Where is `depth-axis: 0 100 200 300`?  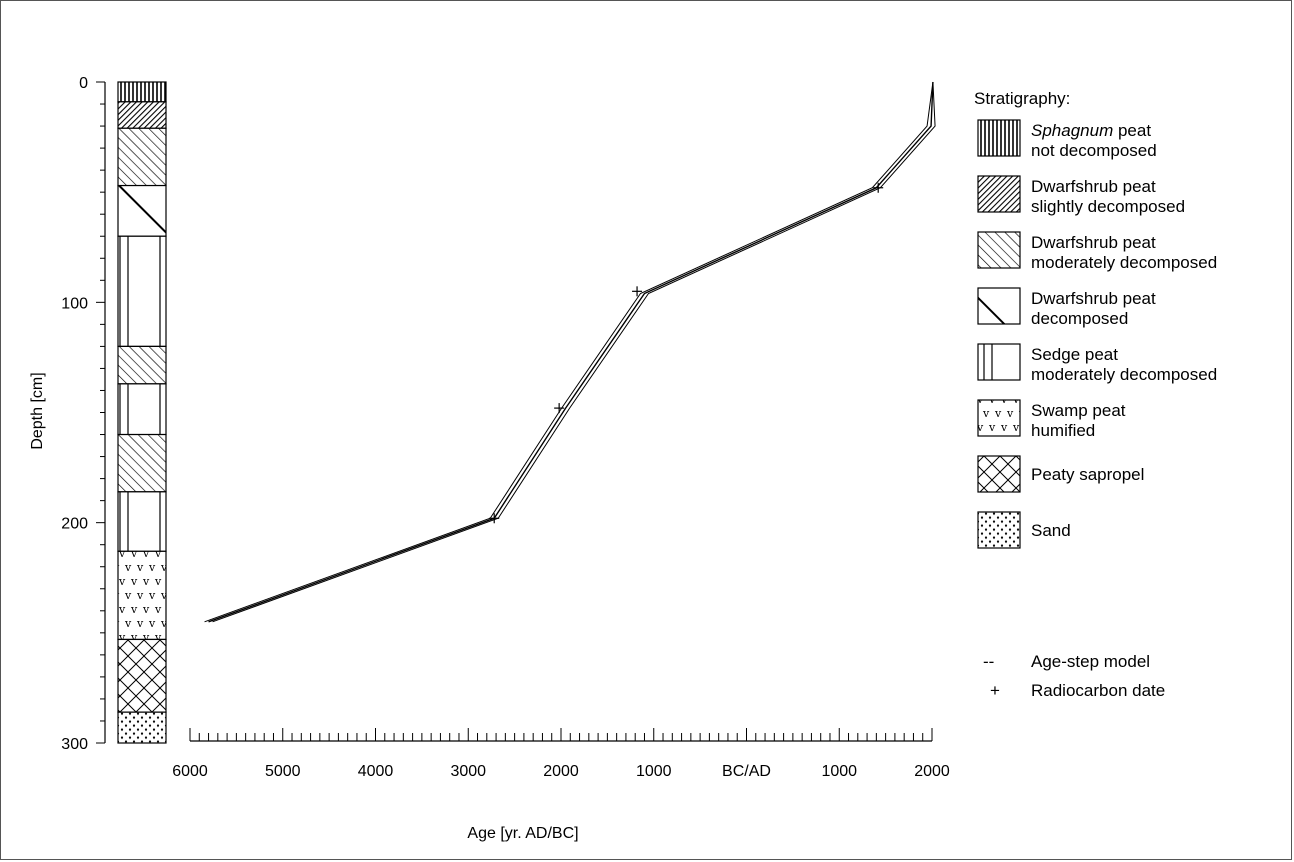 depth-axis: 0 100 200 300 is located at coordinates (83, 414).